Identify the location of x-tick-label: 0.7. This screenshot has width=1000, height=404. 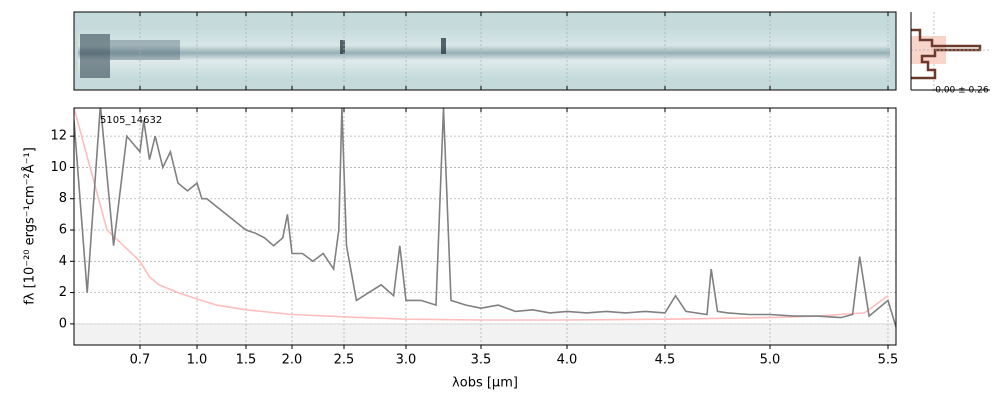
(140, 360).